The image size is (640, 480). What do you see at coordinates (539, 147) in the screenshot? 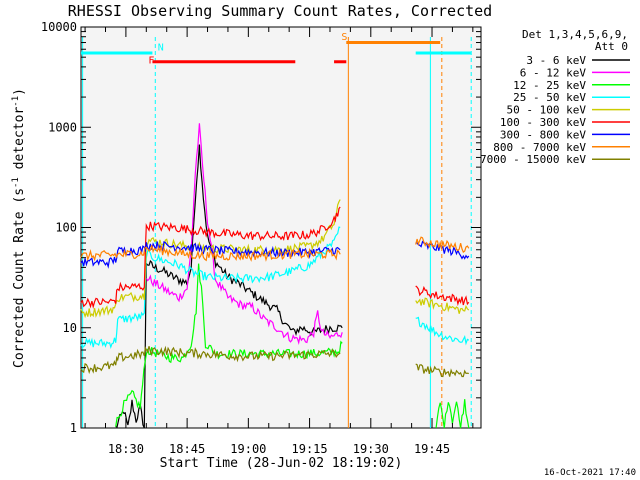
I see `legend-label: 800 - 7000 keV` at bounding box center [539, 147].